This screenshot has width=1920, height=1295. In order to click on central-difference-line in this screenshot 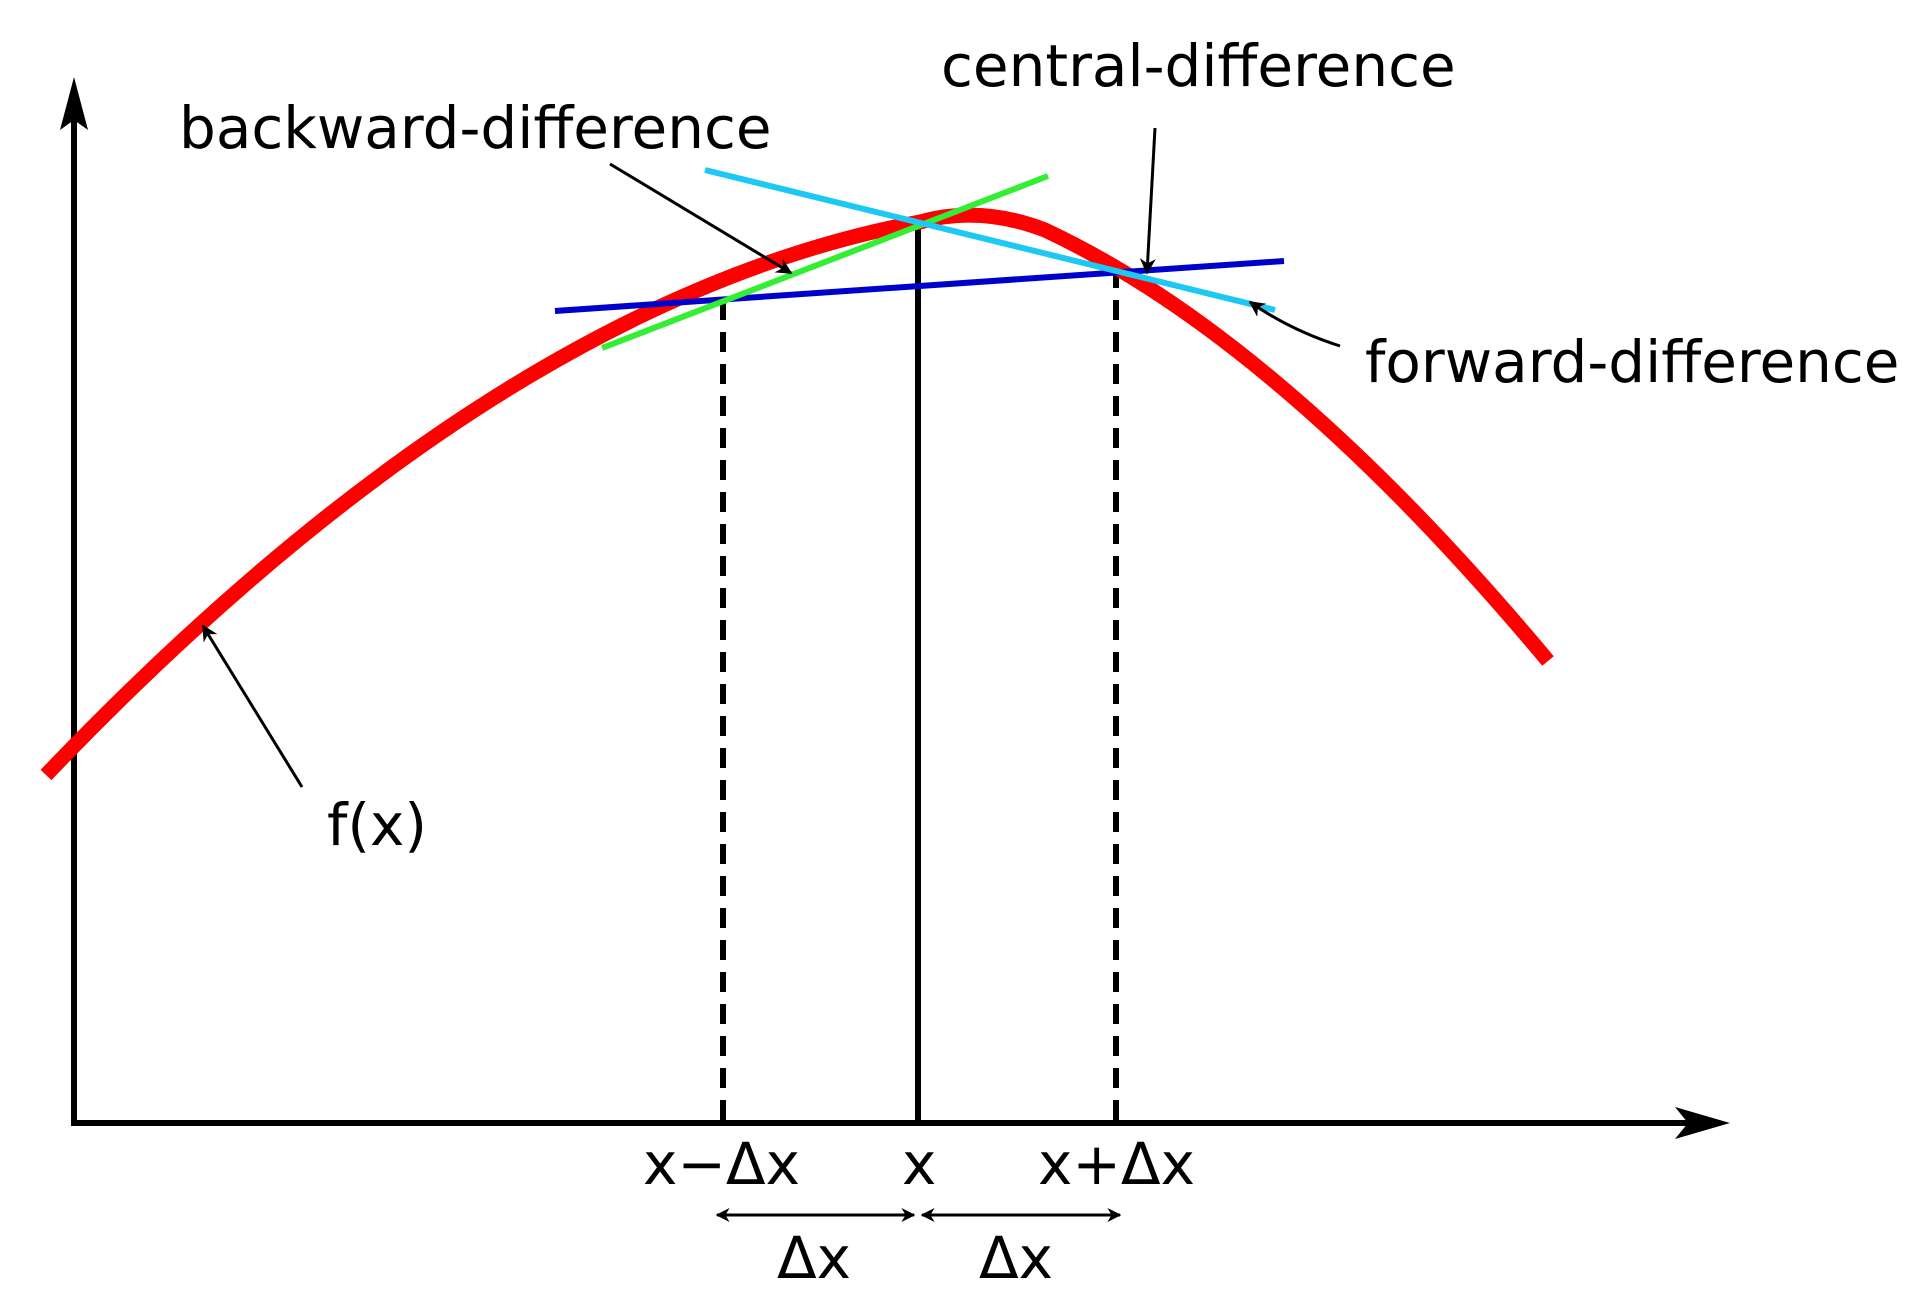, I will do `click(919, 286)`.